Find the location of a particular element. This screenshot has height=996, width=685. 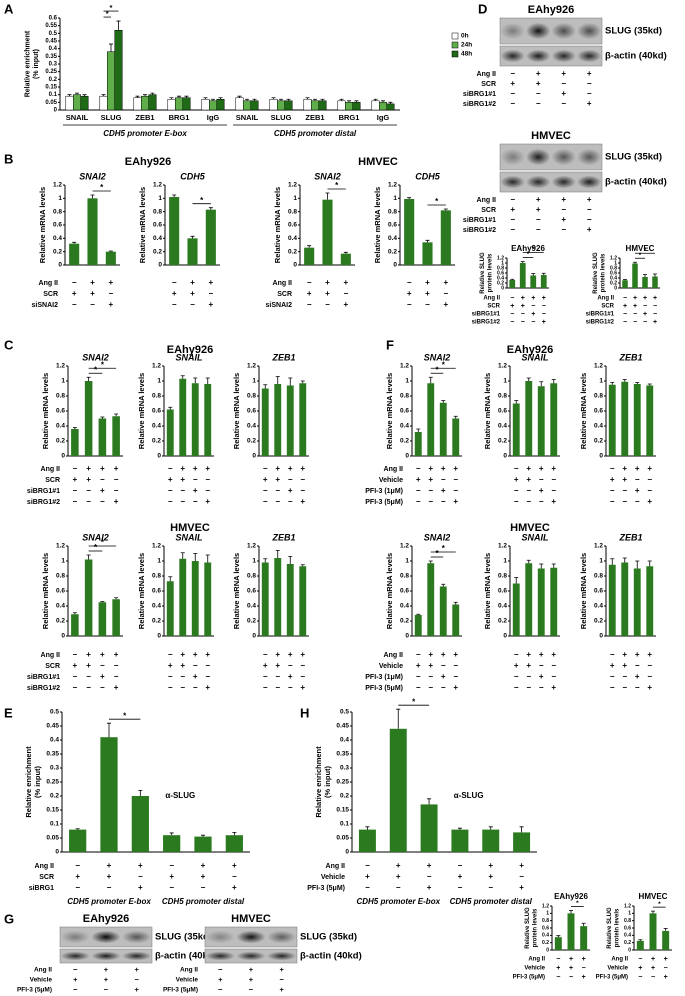

condition-label: SCR is located at coordinates (46, 877).